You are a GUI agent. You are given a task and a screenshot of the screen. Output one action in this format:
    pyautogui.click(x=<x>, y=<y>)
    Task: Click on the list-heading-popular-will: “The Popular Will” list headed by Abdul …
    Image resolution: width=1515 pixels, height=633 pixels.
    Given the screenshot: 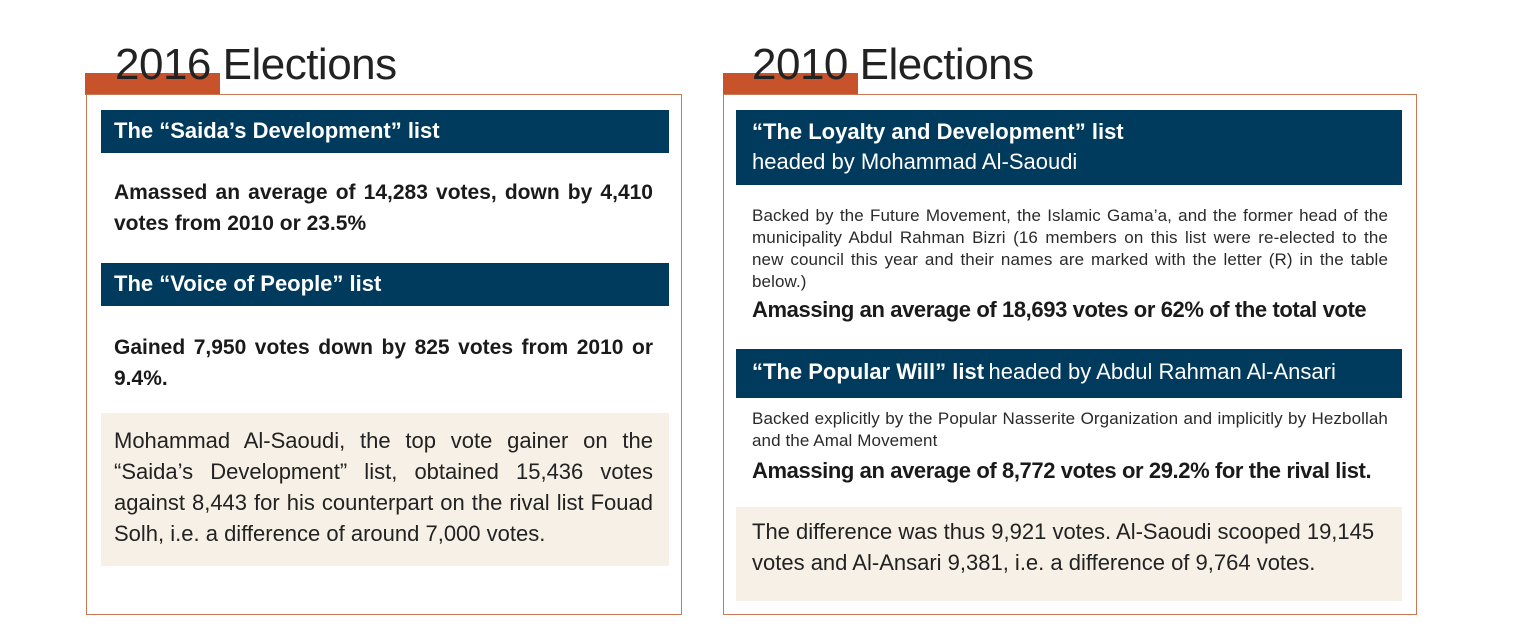 What is the action you would take?
    pyautogui.click(x=1069, y=373)
    